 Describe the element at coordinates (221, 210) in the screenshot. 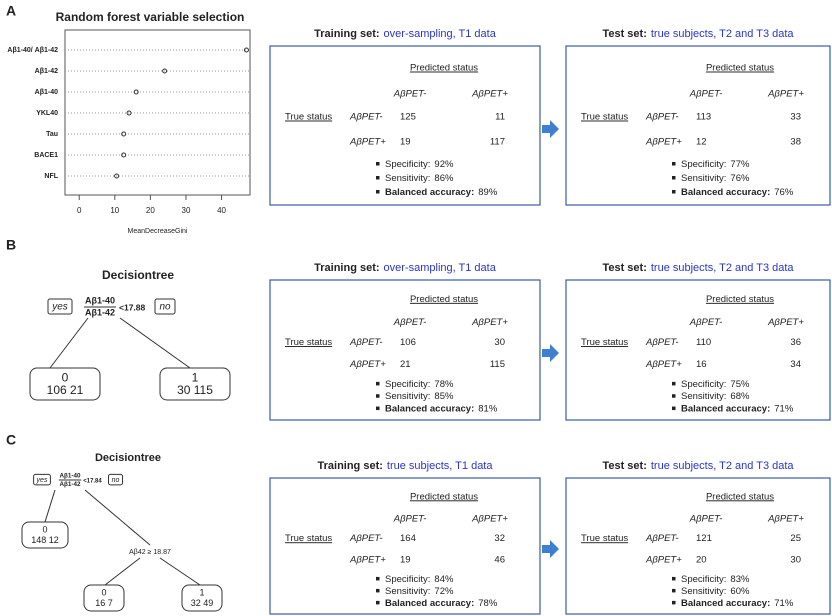

I see `x-tick-label: 40` at that location.